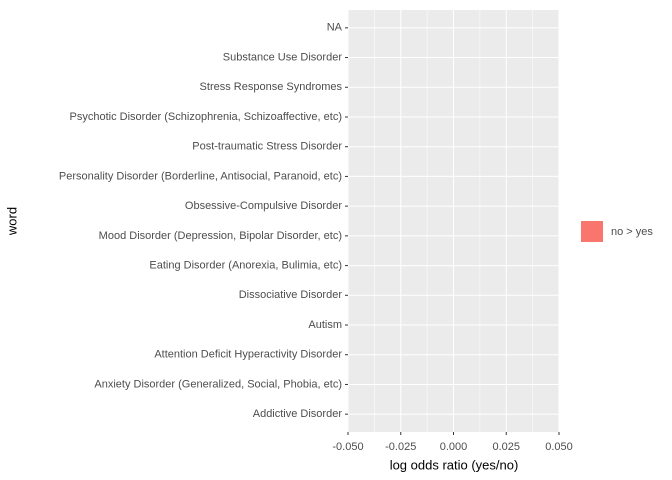 This screenshot has width=672, height=480. Describe the element at coordinates (592, 231) in the screenshot. I see `legend-key` at that location.